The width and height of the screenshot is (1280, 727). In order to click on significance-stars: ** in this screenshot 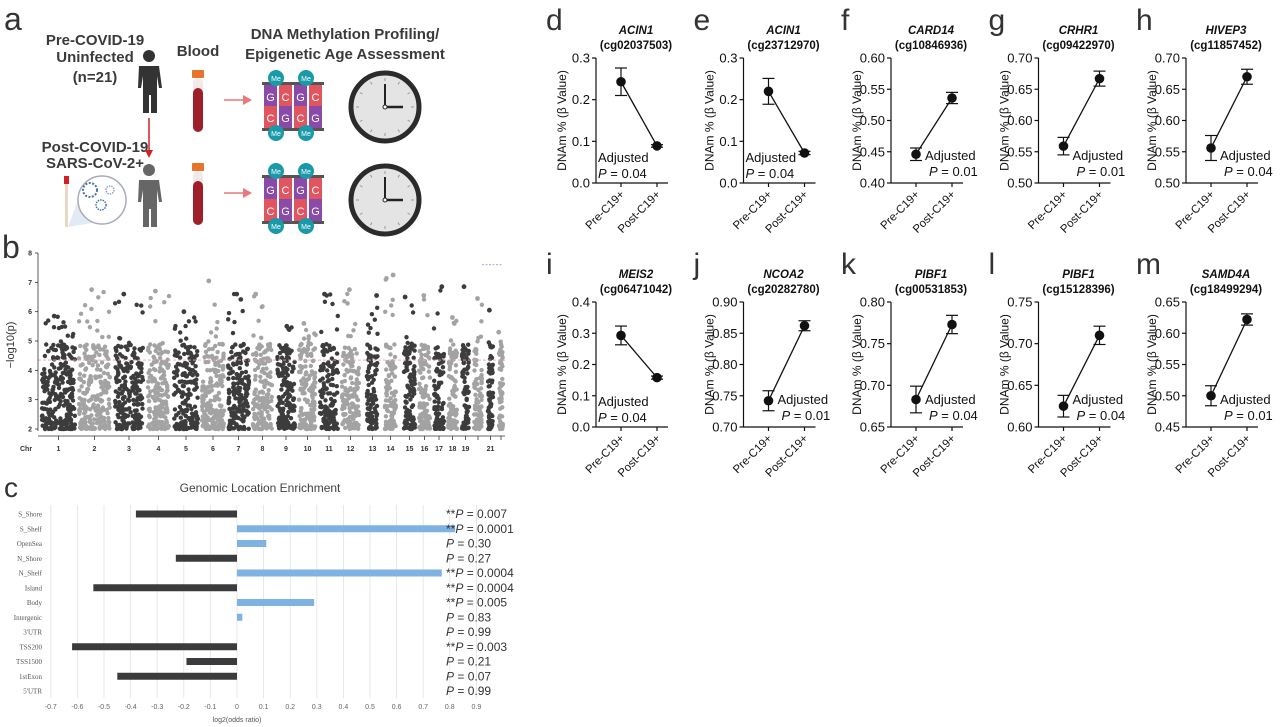, I will do `click(451, 603)`.